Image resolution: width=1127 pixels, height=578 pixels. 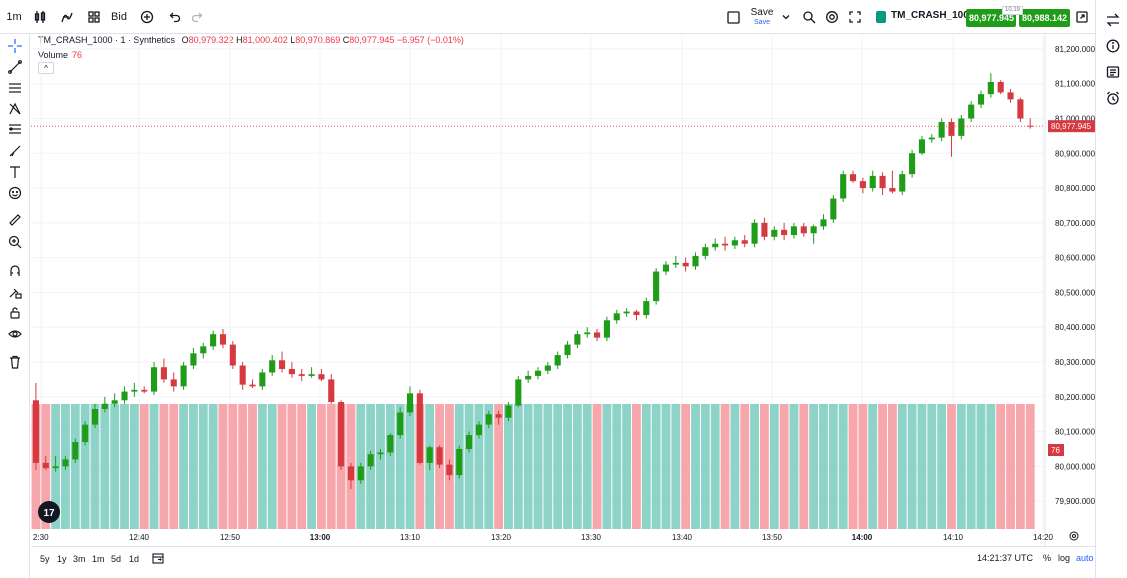 What do you see at coordinates (15, 172) in the screenshot?
I see `text-icon` at bounding box center [15, 172].